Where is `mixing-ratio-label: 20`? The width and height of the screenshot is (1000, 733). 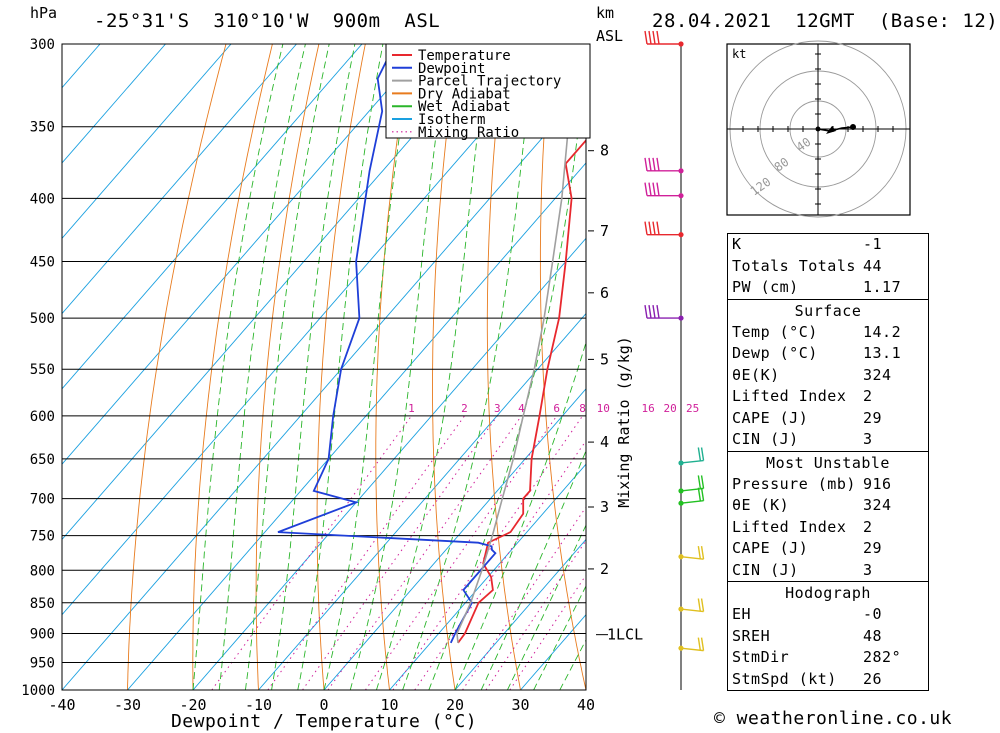
mixing-ratio-label: 20 is located at coordinates (670, 408).